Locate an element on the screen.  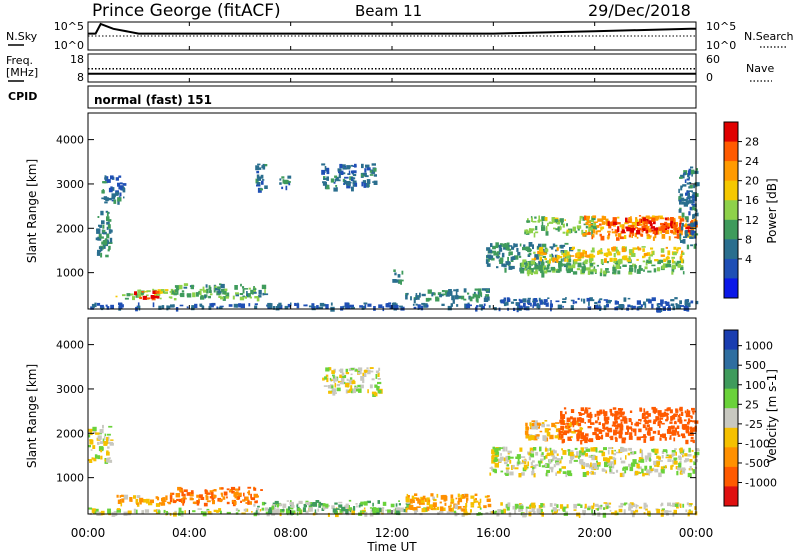
y-tick-label: 4000 is located at coordinates (70, 345).